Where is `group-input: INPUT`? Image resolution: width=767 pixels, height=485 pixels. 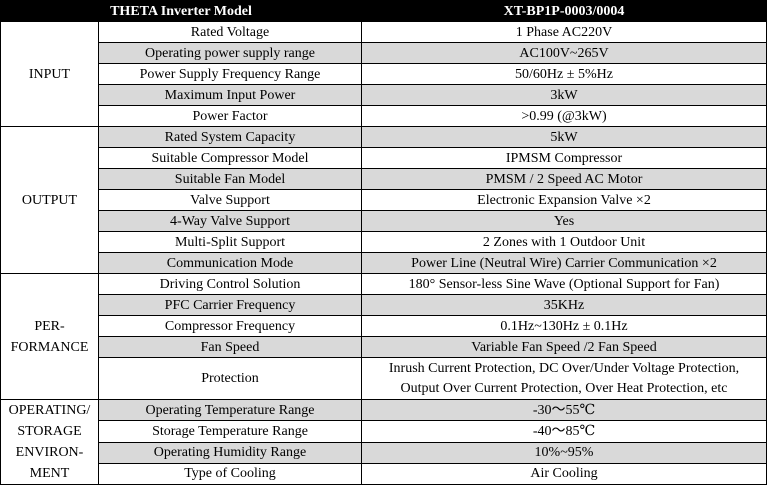
group-input: INPUT is located at coordinates (49, 74).